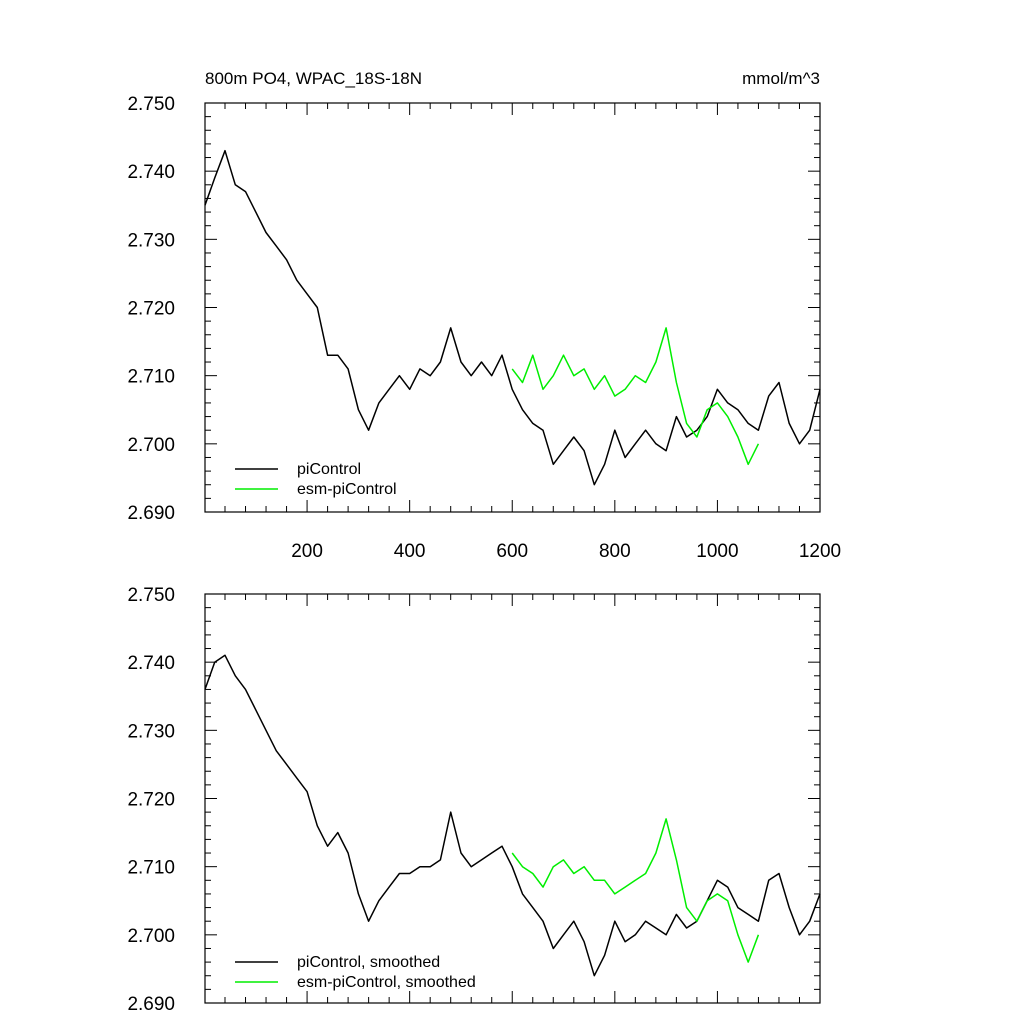 This screenshot has height=1029, width=1024. I want to click on legend-label-picontrol: piControl, so click(329, 469).